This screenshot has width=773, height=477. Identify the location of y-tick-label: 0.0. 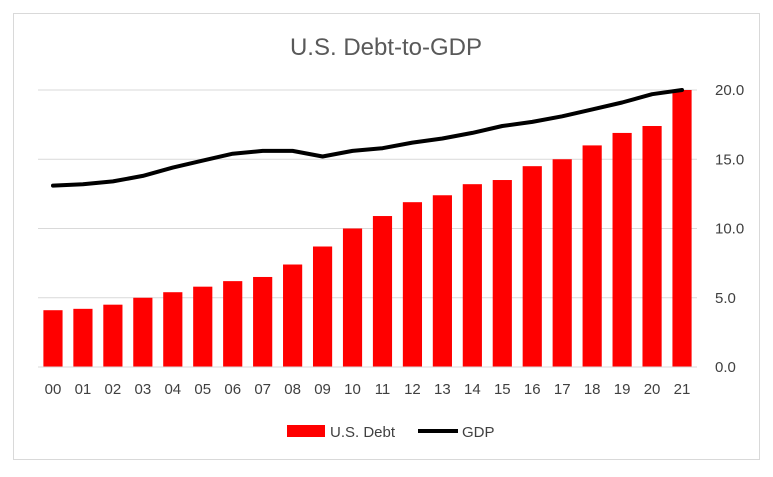
(725, 367).